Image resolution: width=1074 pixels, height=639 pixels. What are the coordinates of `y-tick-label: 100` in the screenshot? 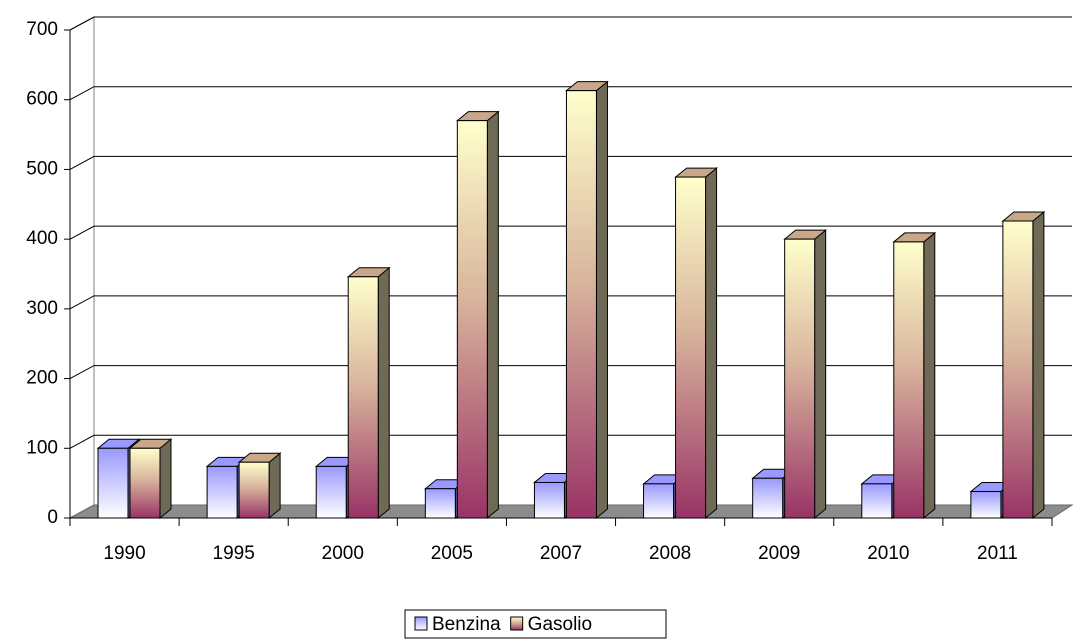 It's located at (42, 447).